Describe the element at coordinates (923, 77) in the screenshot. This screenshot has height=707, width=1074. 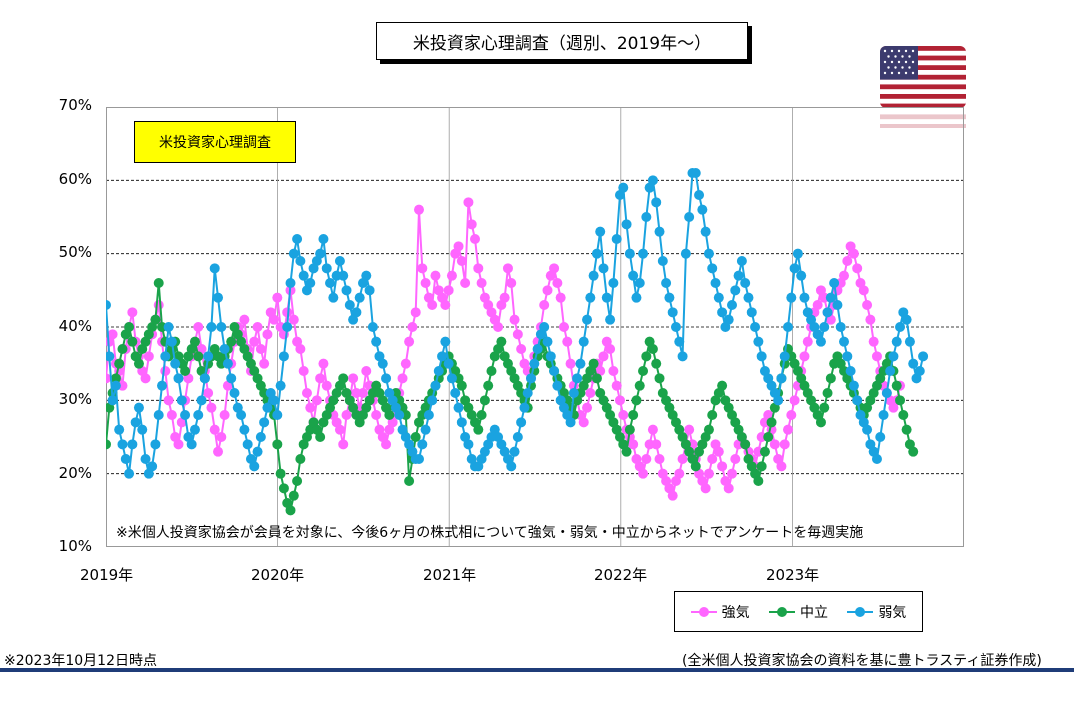
I see `us-flag-icon` at that location.